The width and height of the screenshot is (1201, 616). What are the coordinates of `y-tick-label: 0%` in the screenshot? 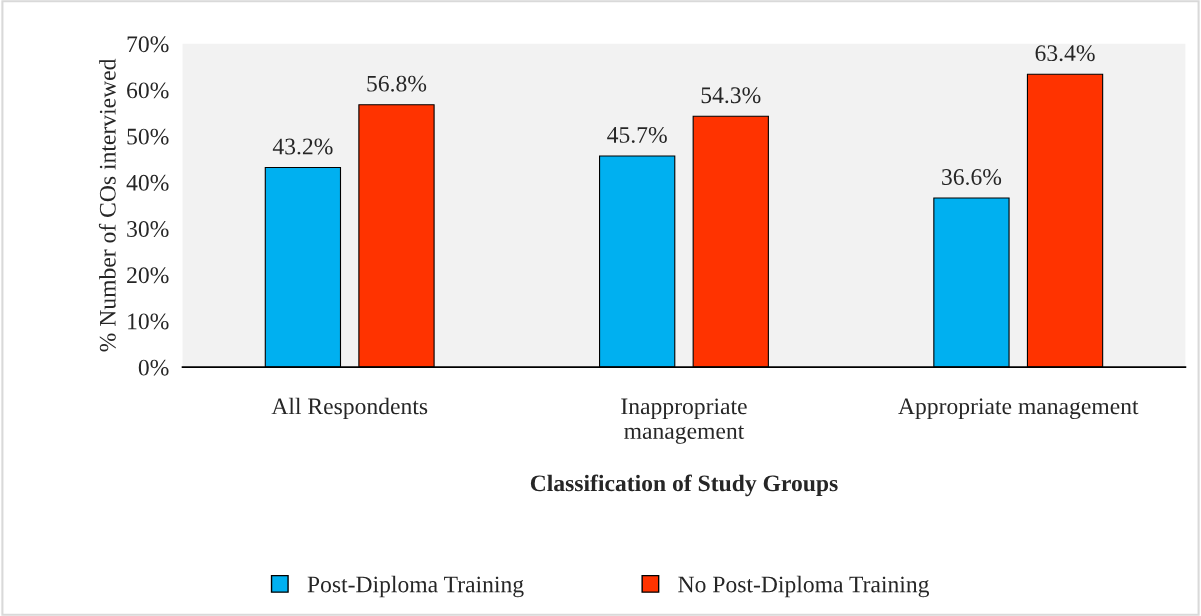 It's located at (153, 367).